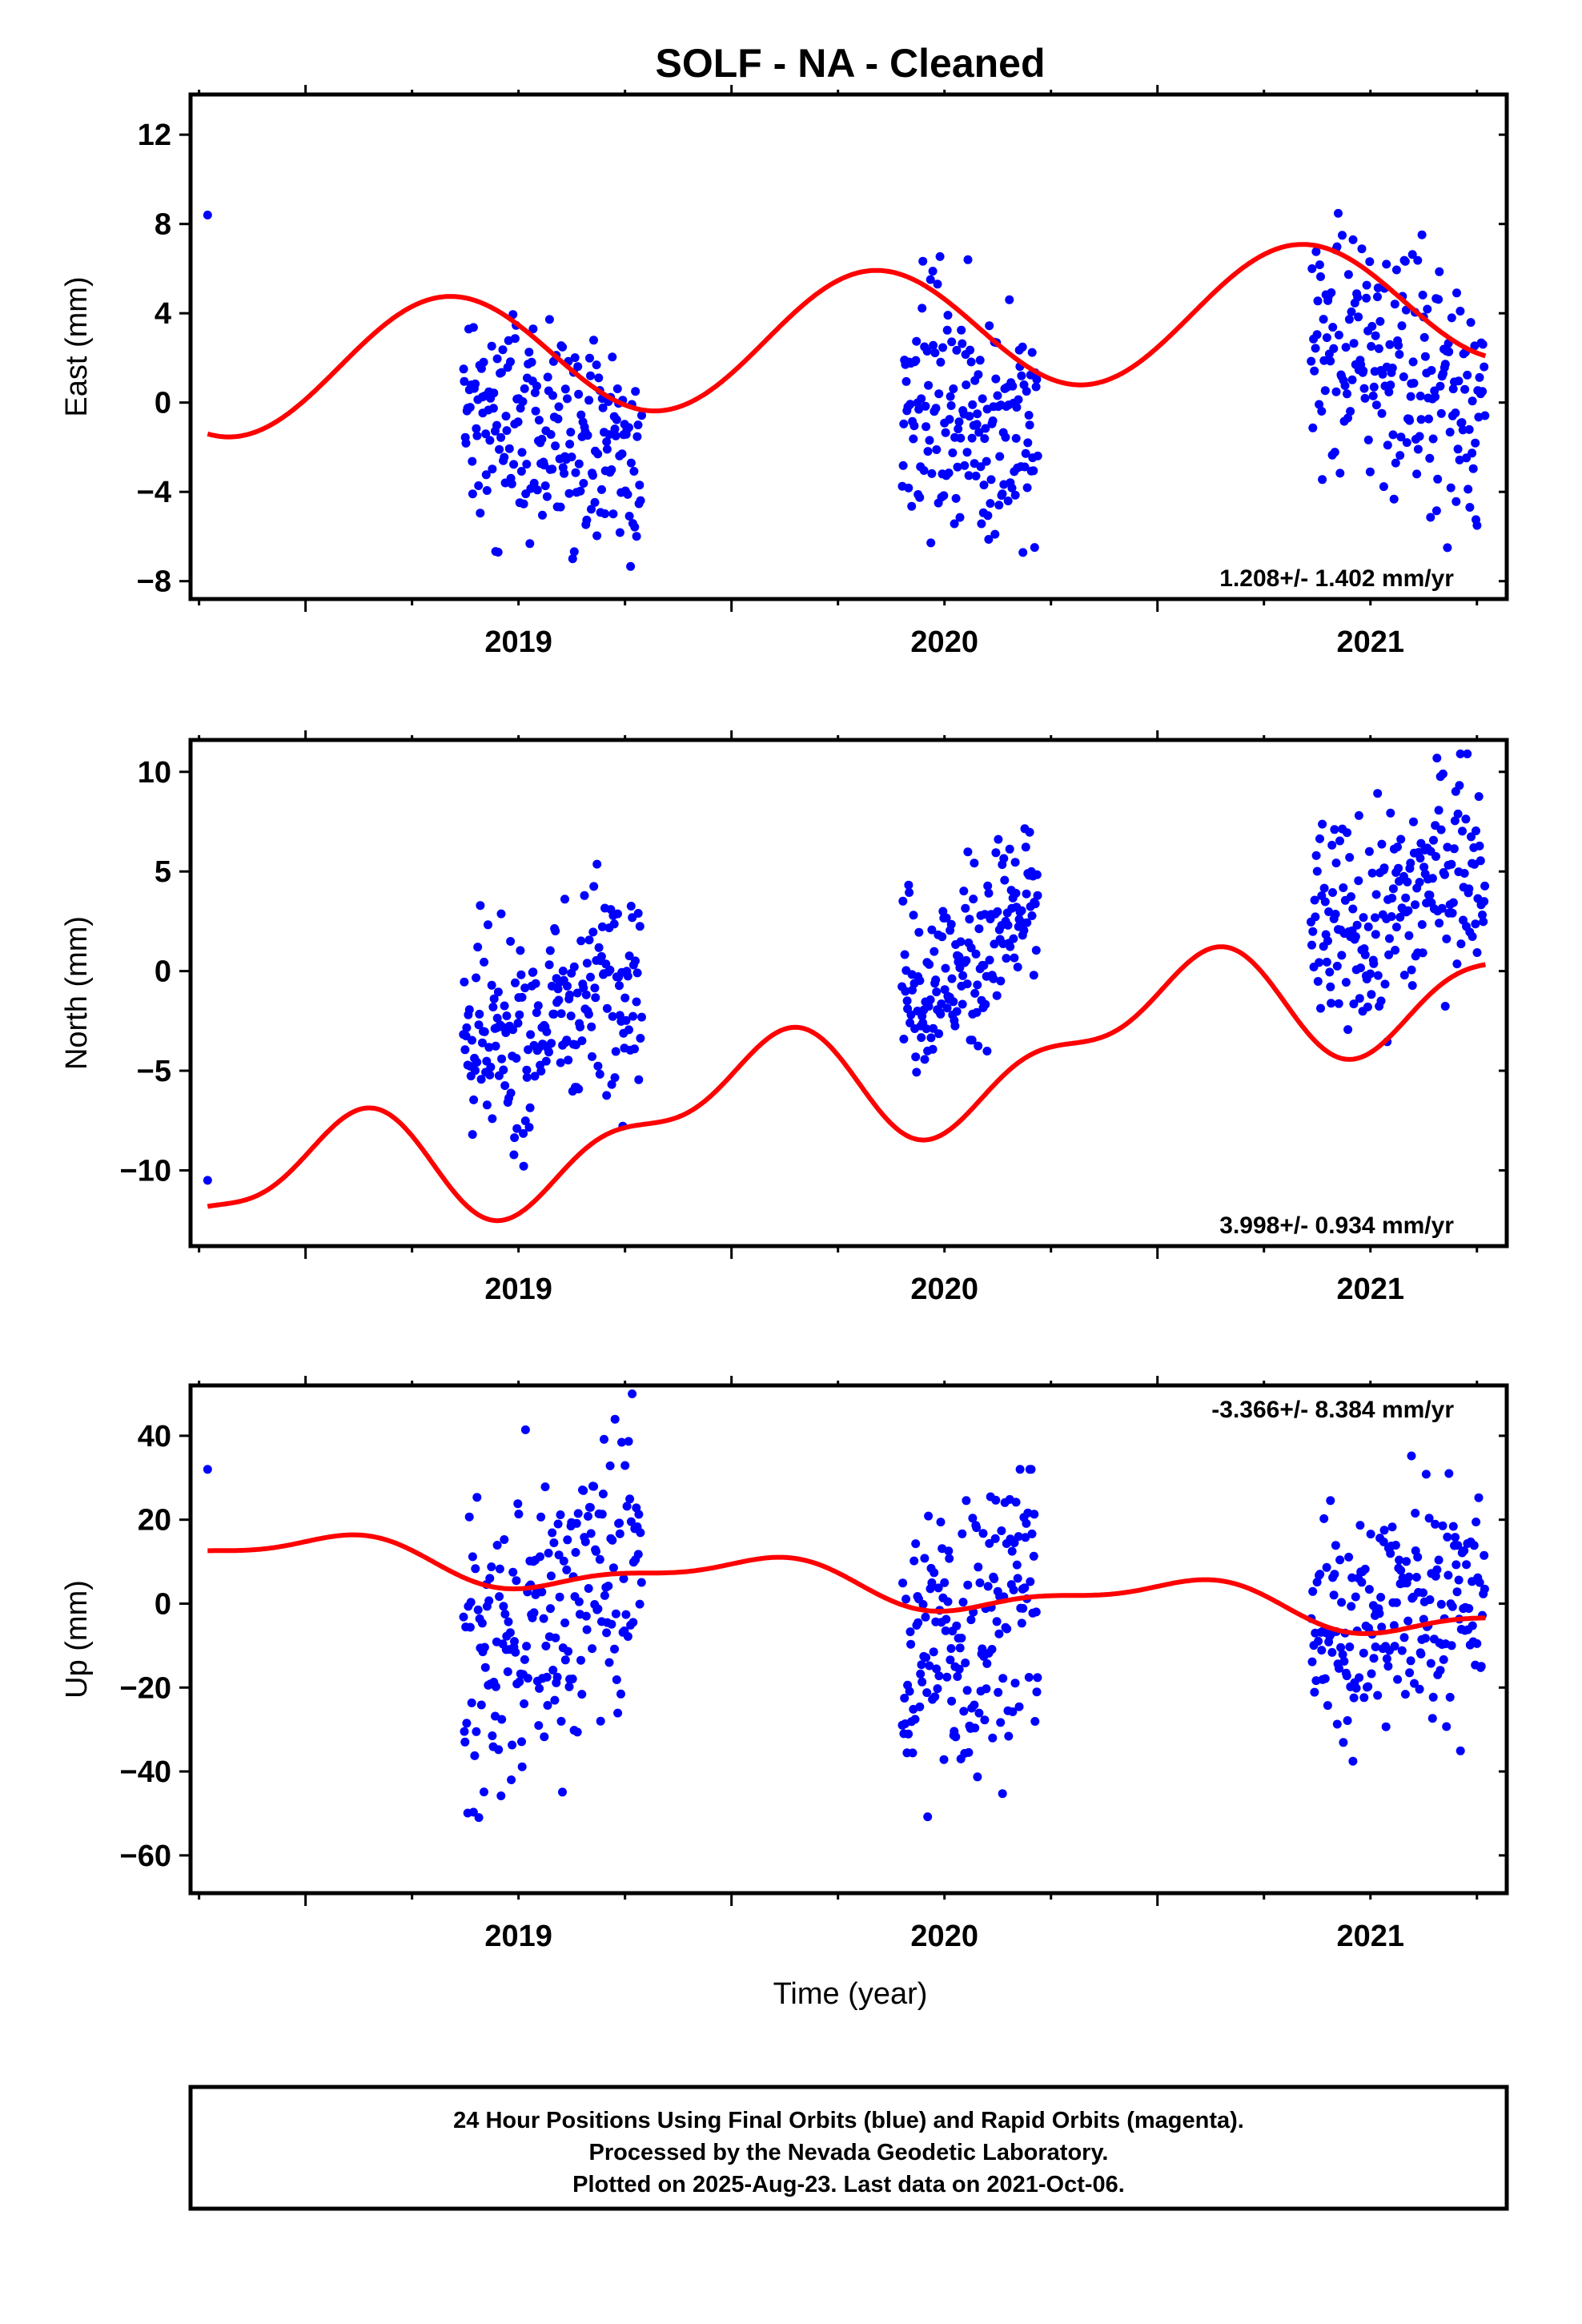 Image resolution: width=1582 pixels, height=2324 pixels. I want to click on x-tick-label: 2021, so click(1370, 642).